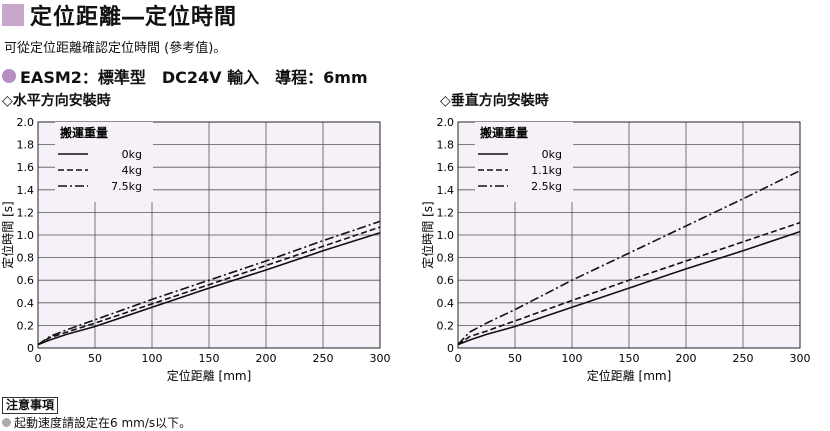 This screenshot has width=830, height=431. I want to click on notes-item-text: 起動速度請設定在6 mm/s以下。, so click(103, 423).